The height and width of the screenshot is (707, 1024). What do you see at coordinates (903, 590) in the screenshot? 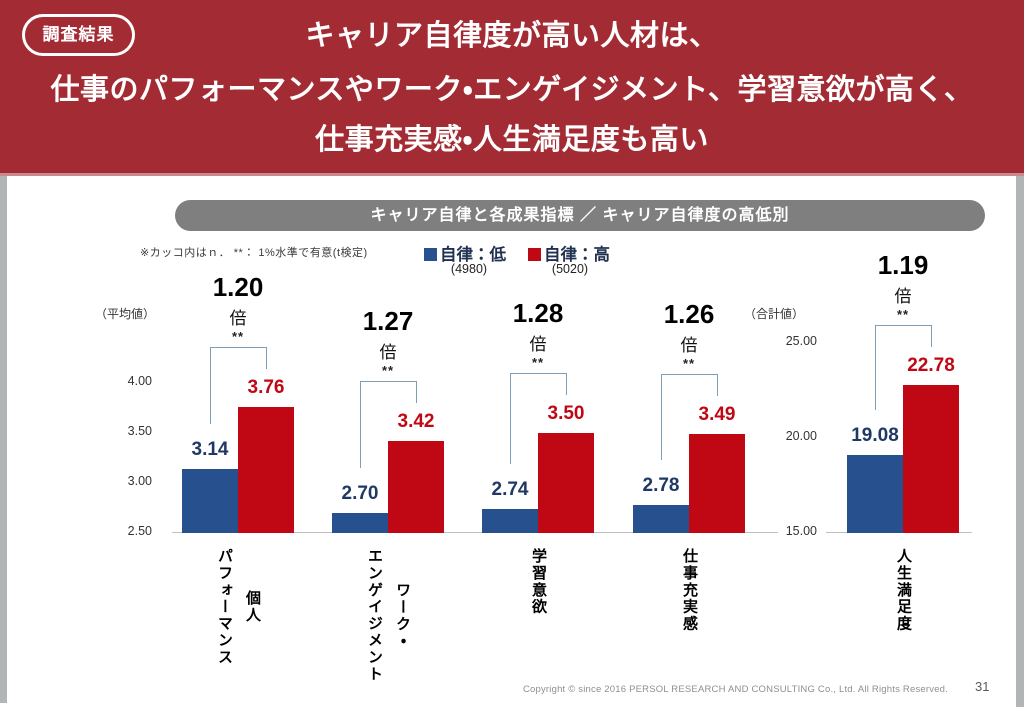
I see `category-label: 人生満足度` at bounding box center [903, 590].